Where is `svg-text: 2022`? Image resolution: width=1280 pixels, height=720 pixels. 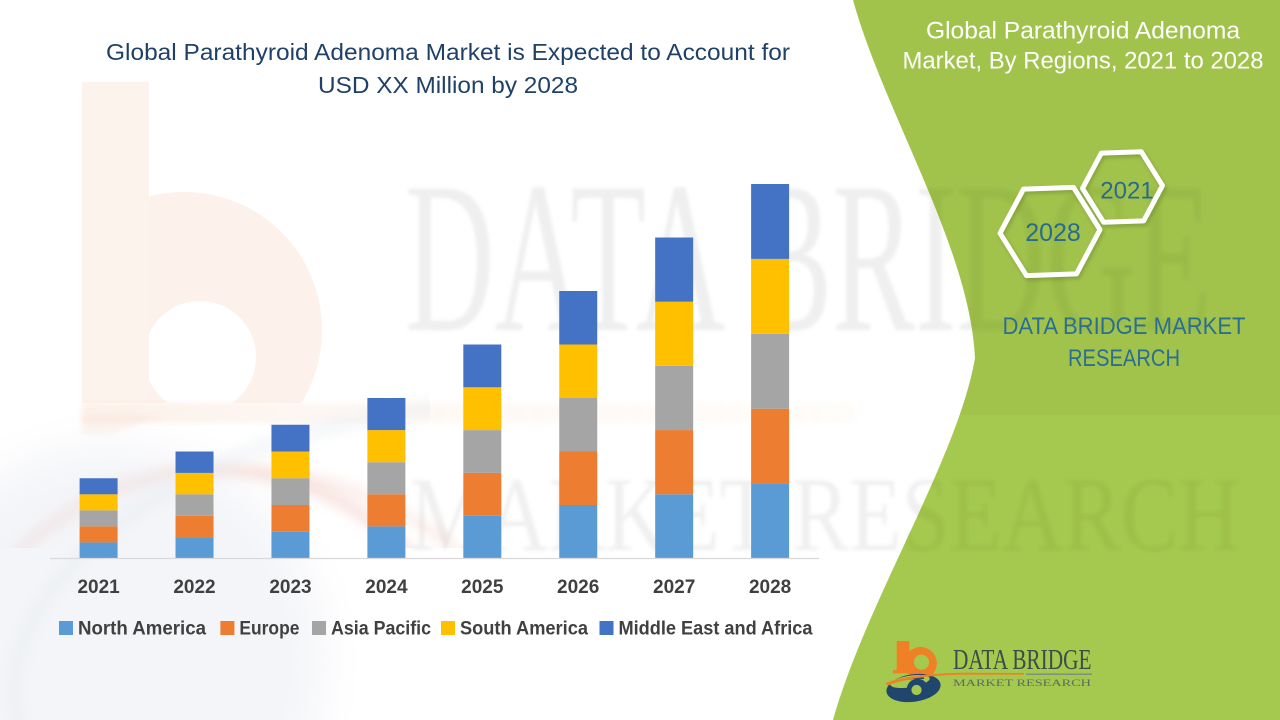
svg-text: 2022 is located at coordinates (194, 587).